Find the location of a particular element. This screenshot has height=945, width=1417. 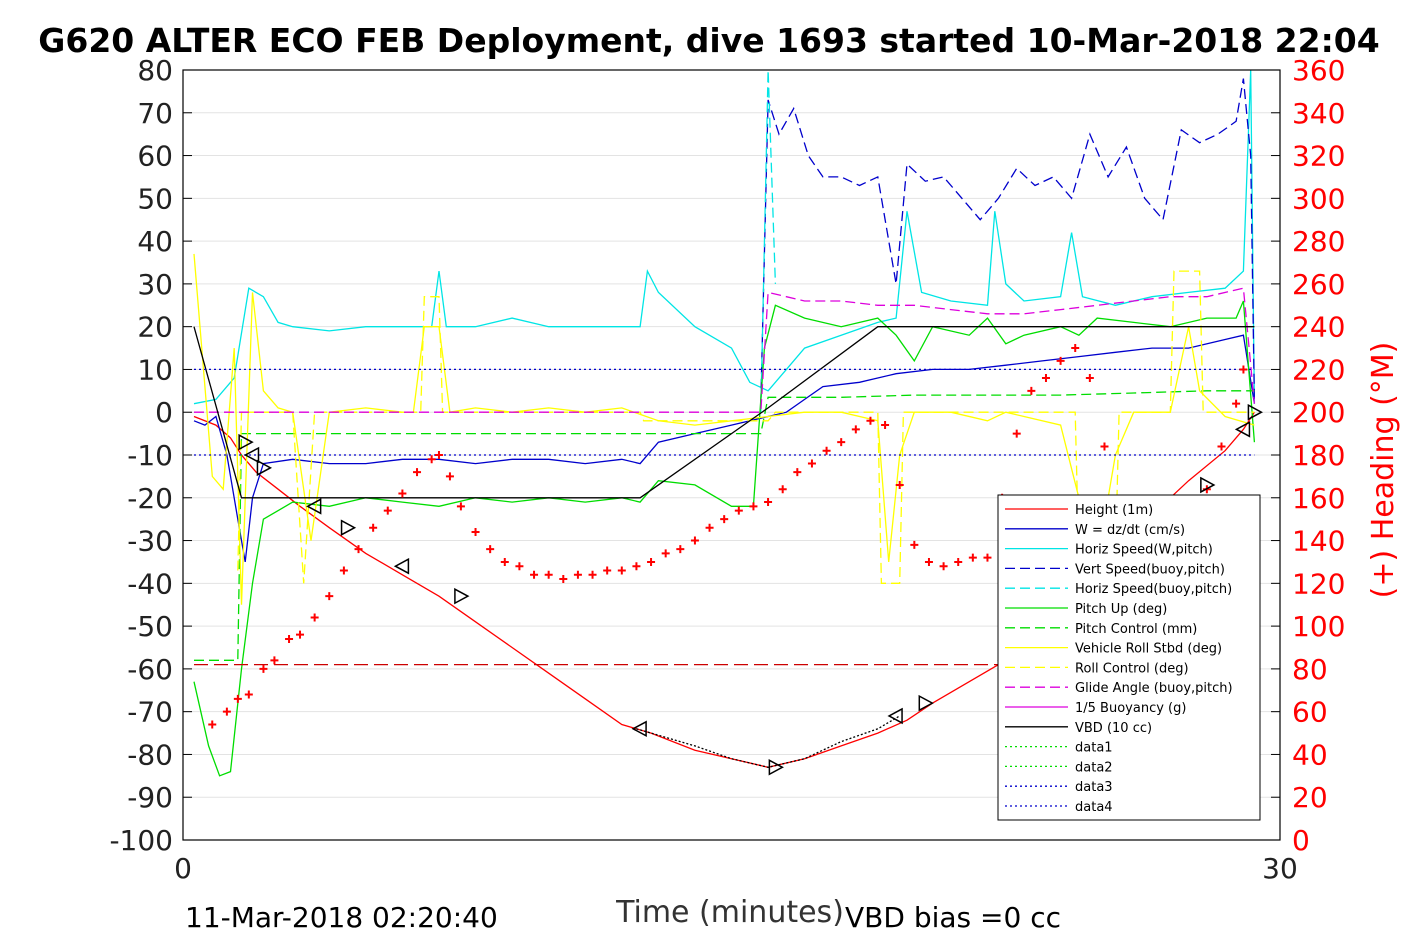

right-y-tick-label: 0 is located at coordinates (1301, 840).